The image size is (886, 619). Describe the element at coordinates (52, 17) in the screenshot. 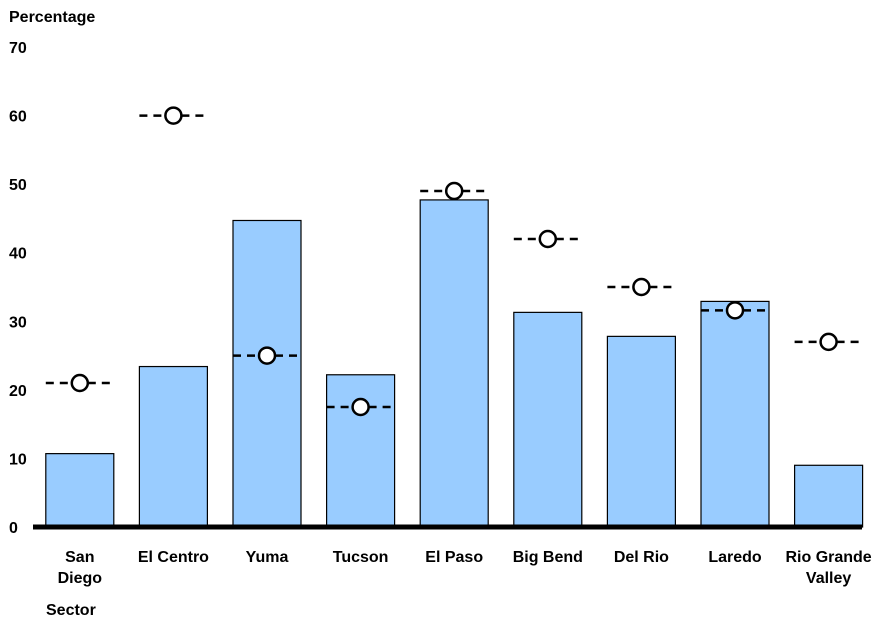

I see `y-axis-label: Percentage` at that location.